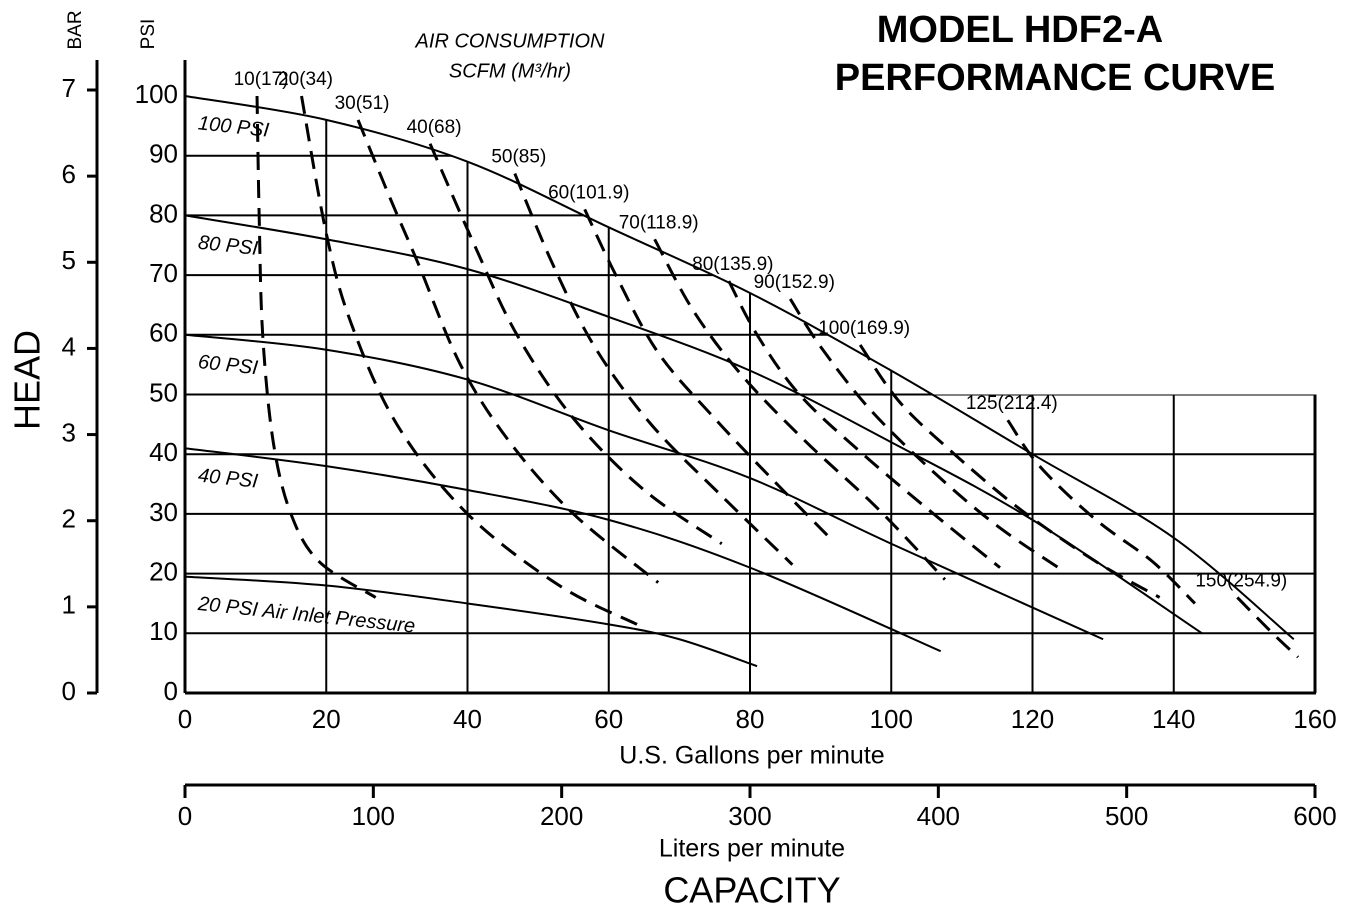 Image resolution: width=1356 pixels, height=917 pixels. What do you see at coordinates (561, 816) in the screenshot?
I see `x2-tick-label: 200` at bounding box center [561, 816].